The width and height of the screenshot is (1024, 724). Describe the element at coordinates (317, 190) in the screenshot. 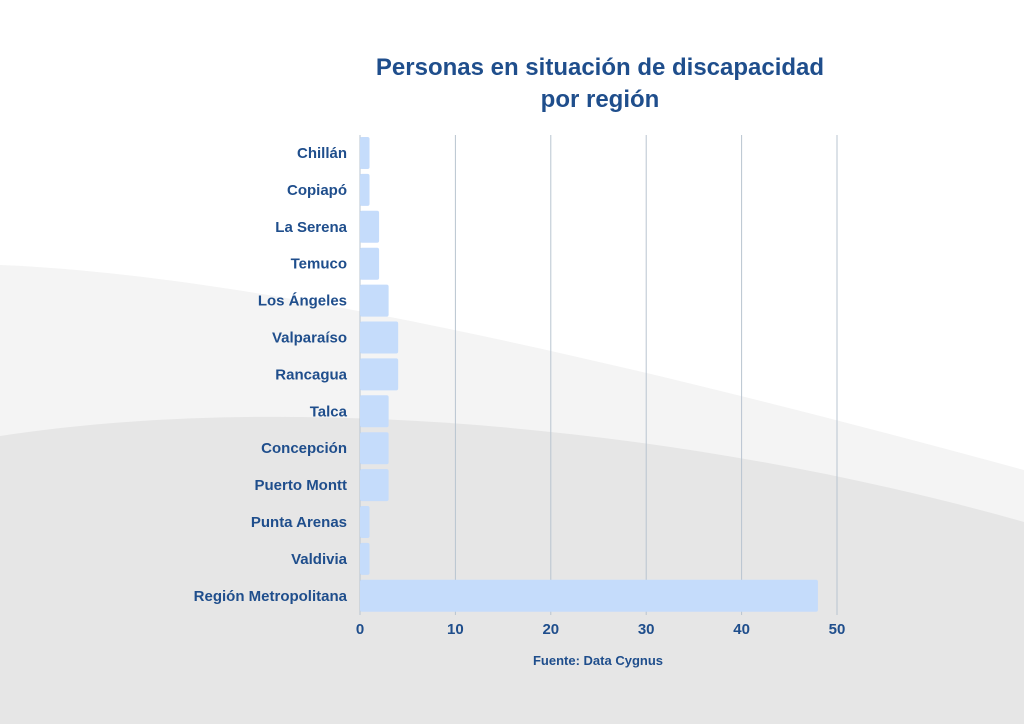

I see `category-label: Copiapó` at that location.